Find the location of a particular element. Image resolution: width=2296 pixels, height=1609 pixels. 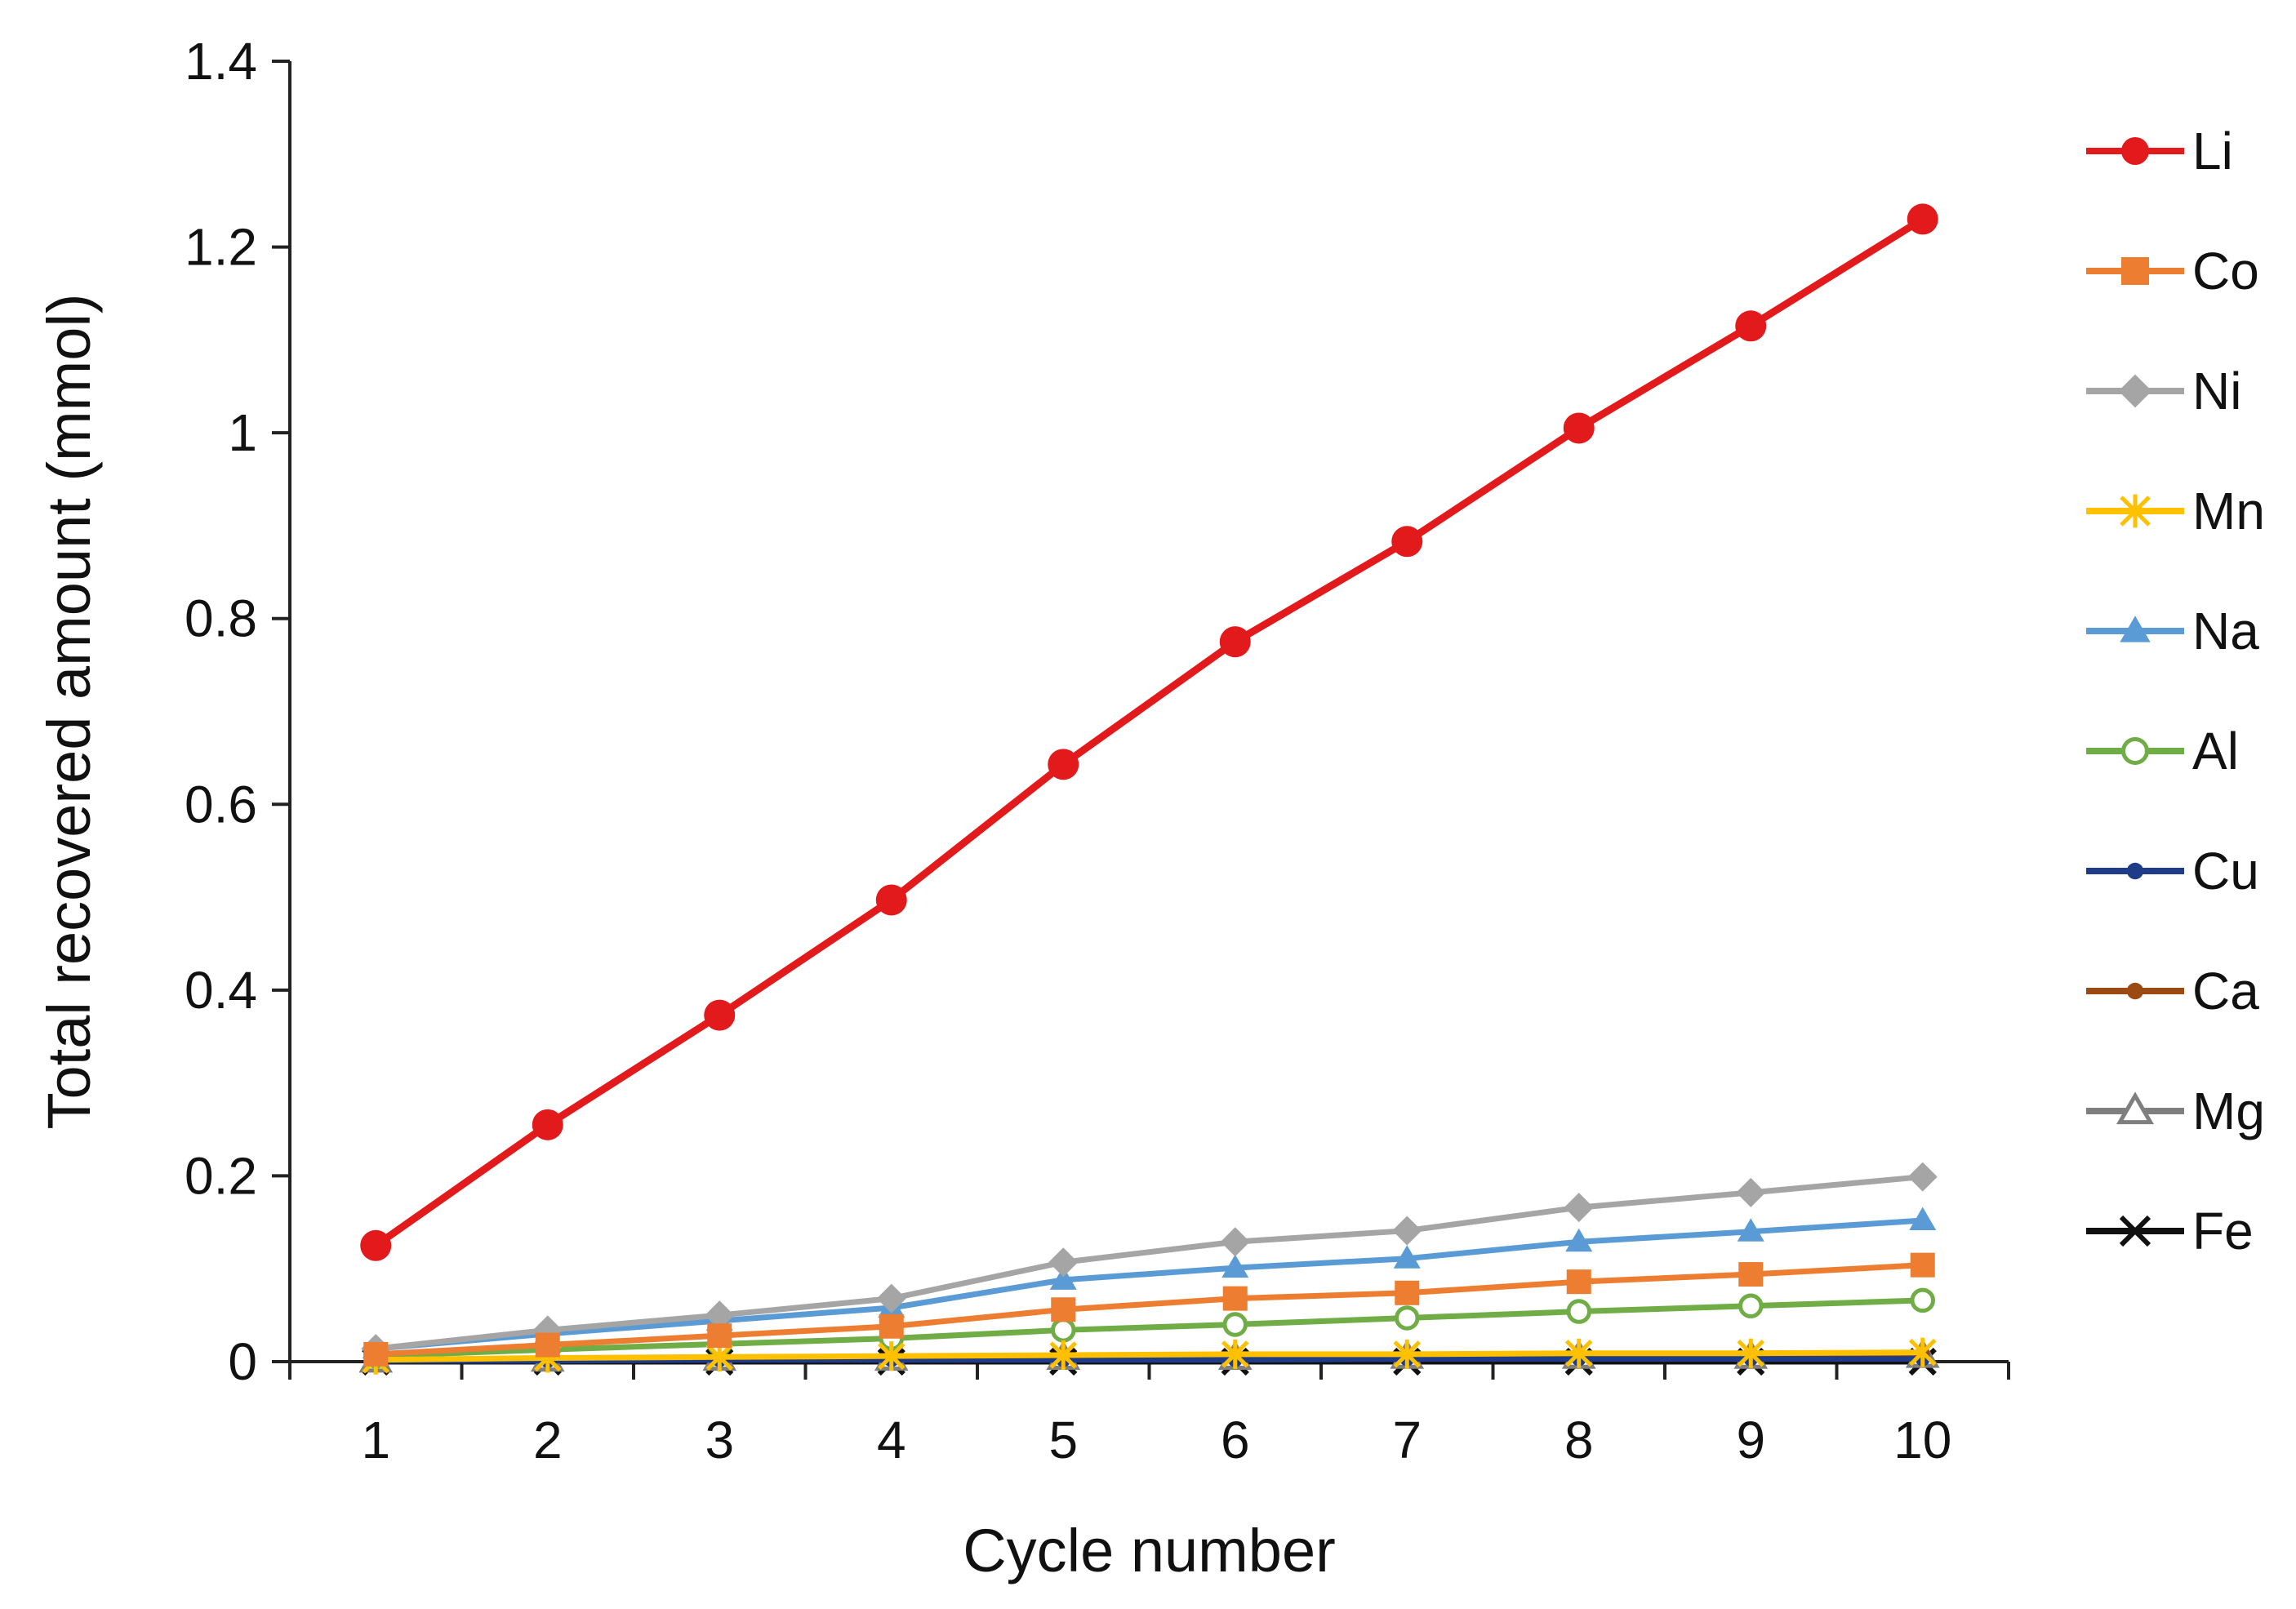

y-tick-label: 0 is located at coordinates (242, 1361).